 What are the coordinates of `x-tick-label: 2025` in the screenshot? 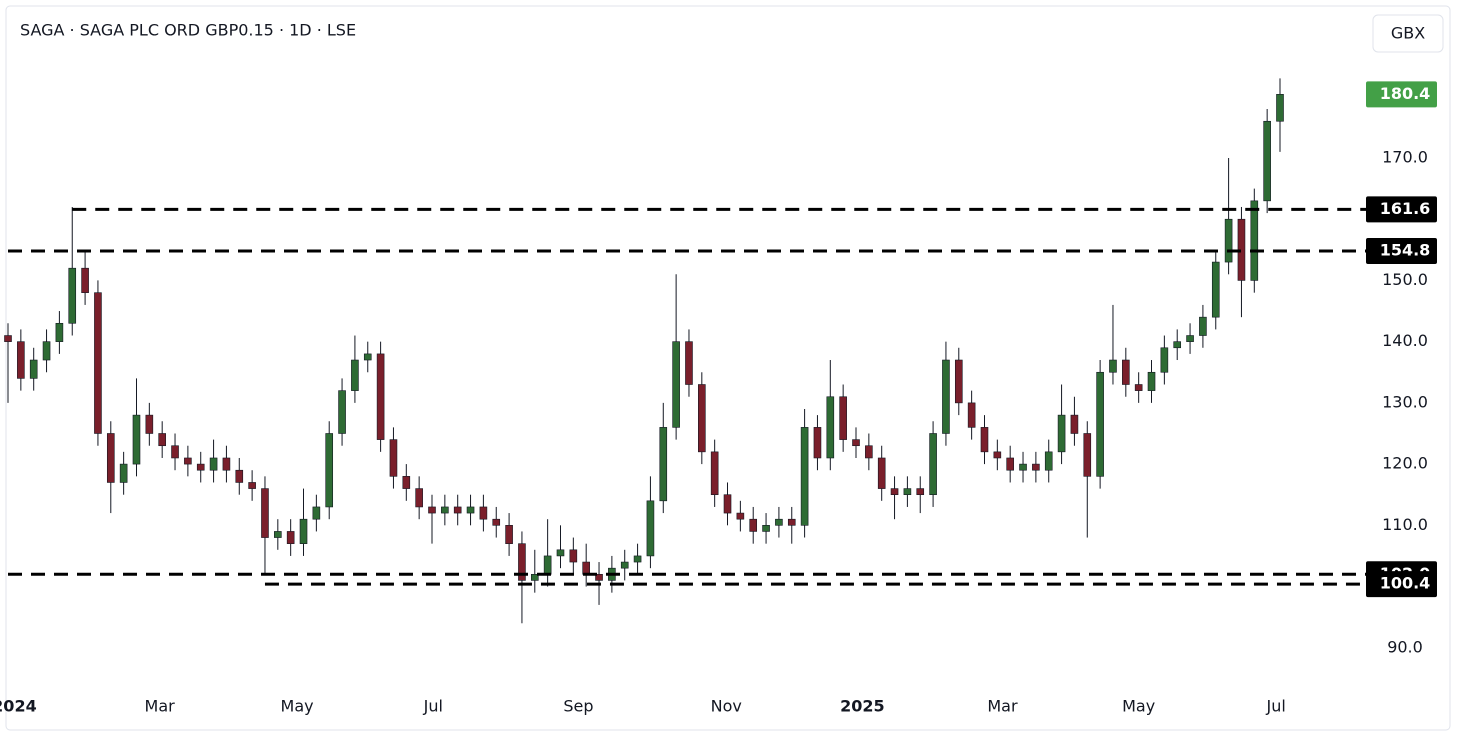 It's located at (862, 706).